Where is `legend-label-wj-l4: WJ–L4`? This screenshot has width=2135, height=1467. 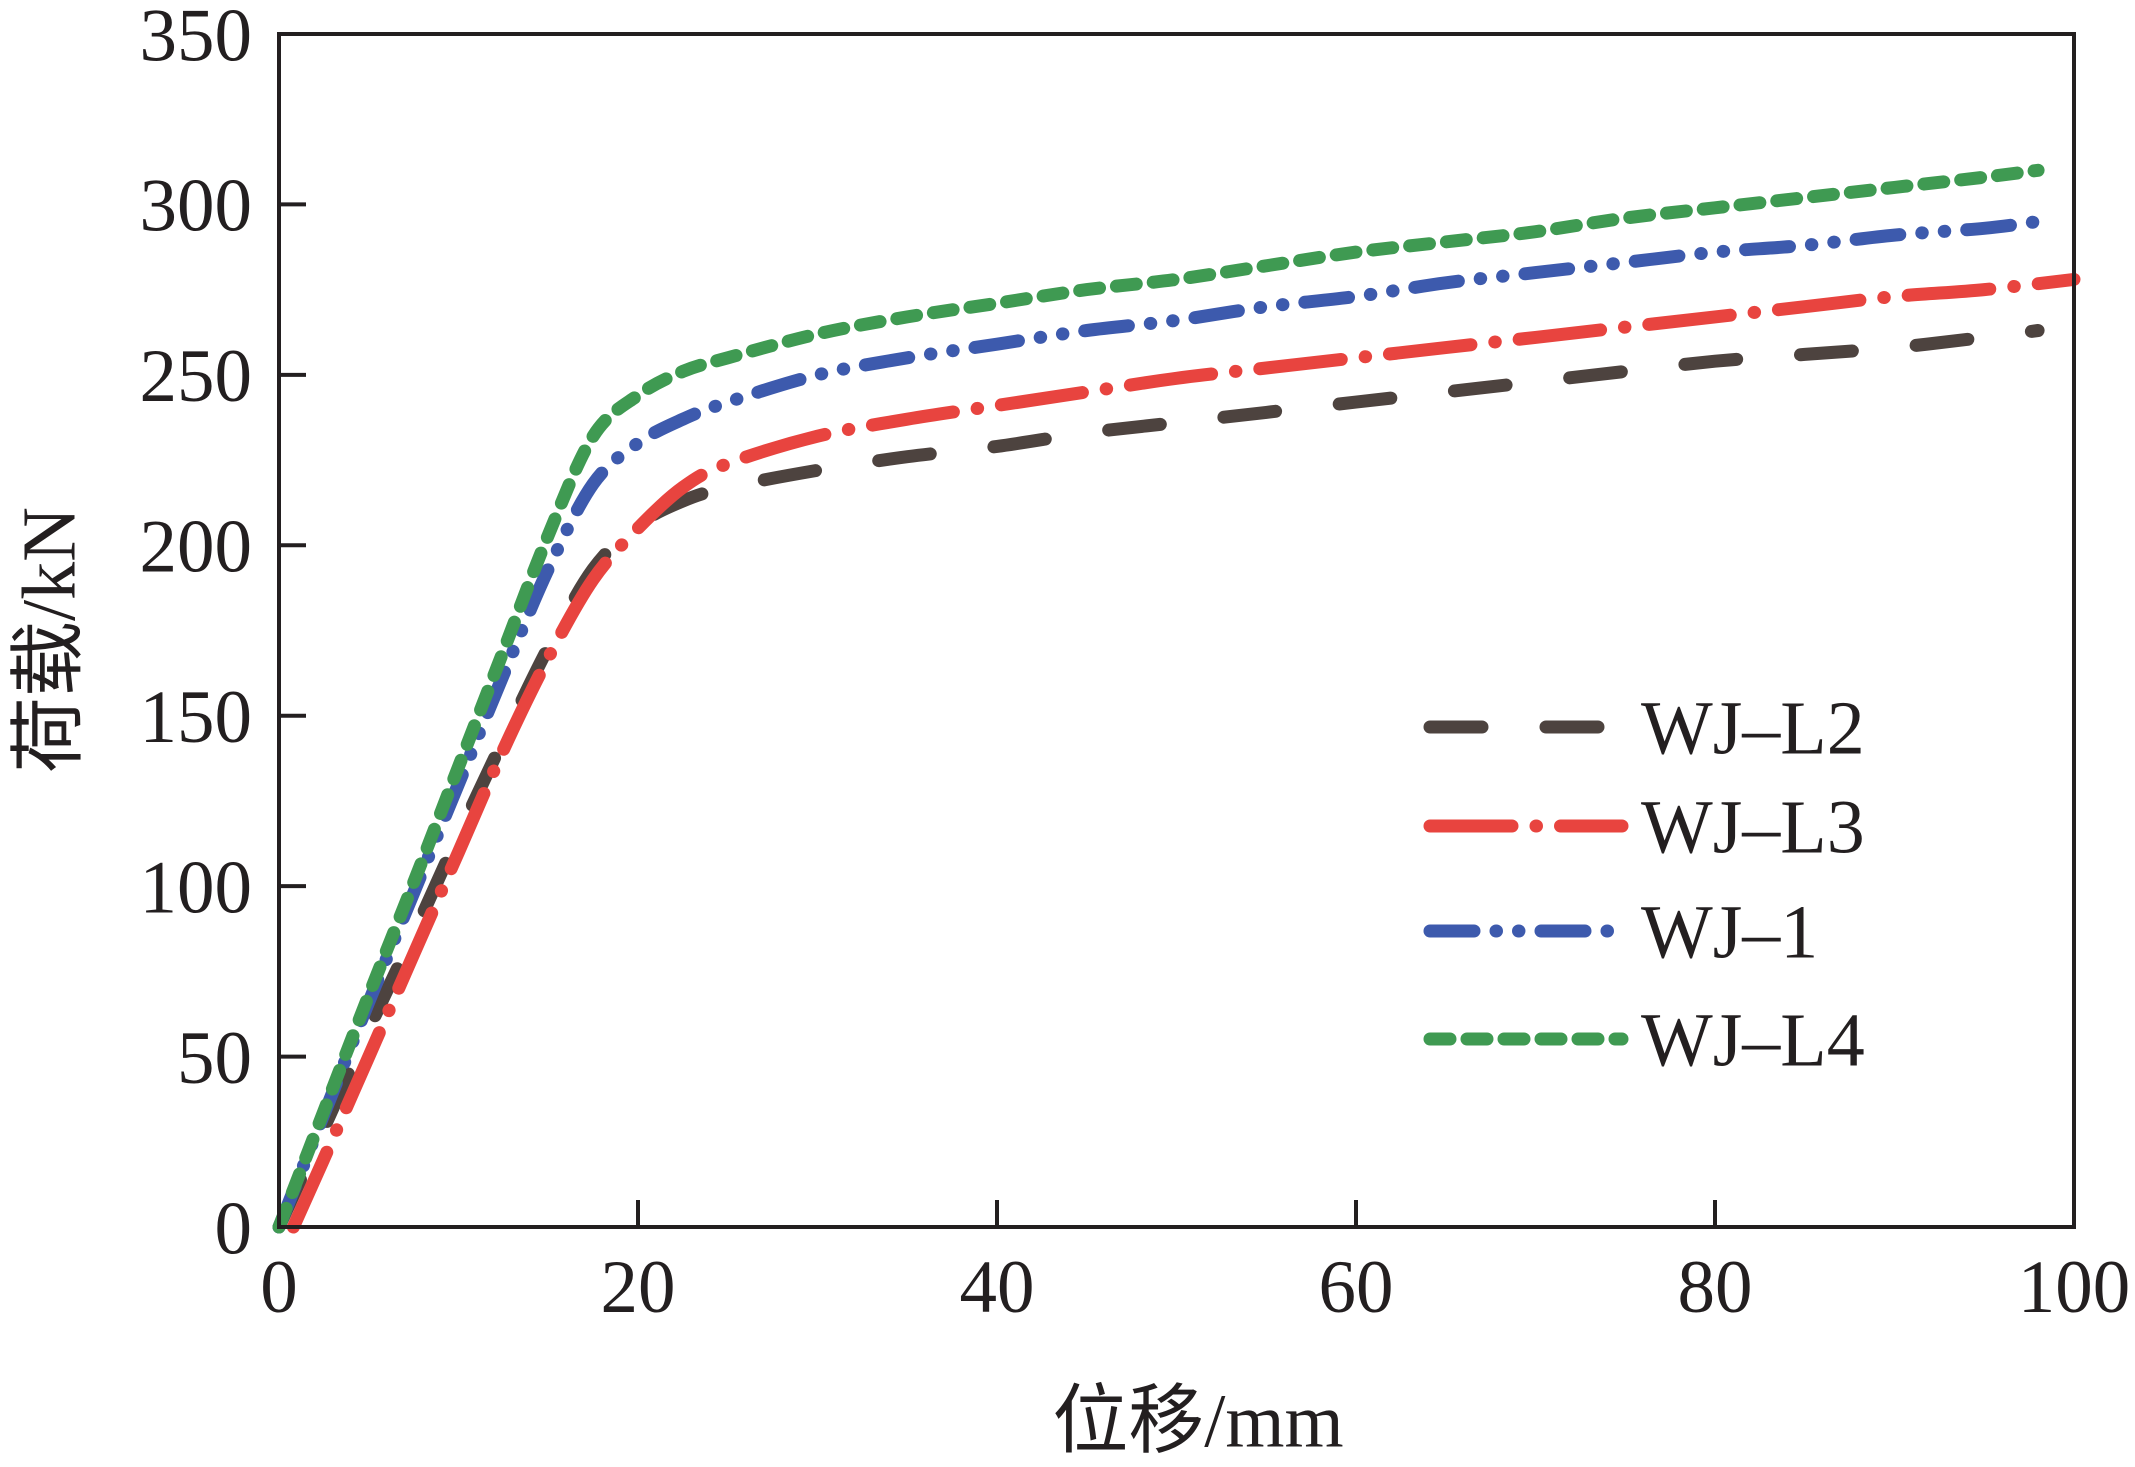 legend-label-wj-l4: WJ–L4 is located at coordinates (1753, 1041).